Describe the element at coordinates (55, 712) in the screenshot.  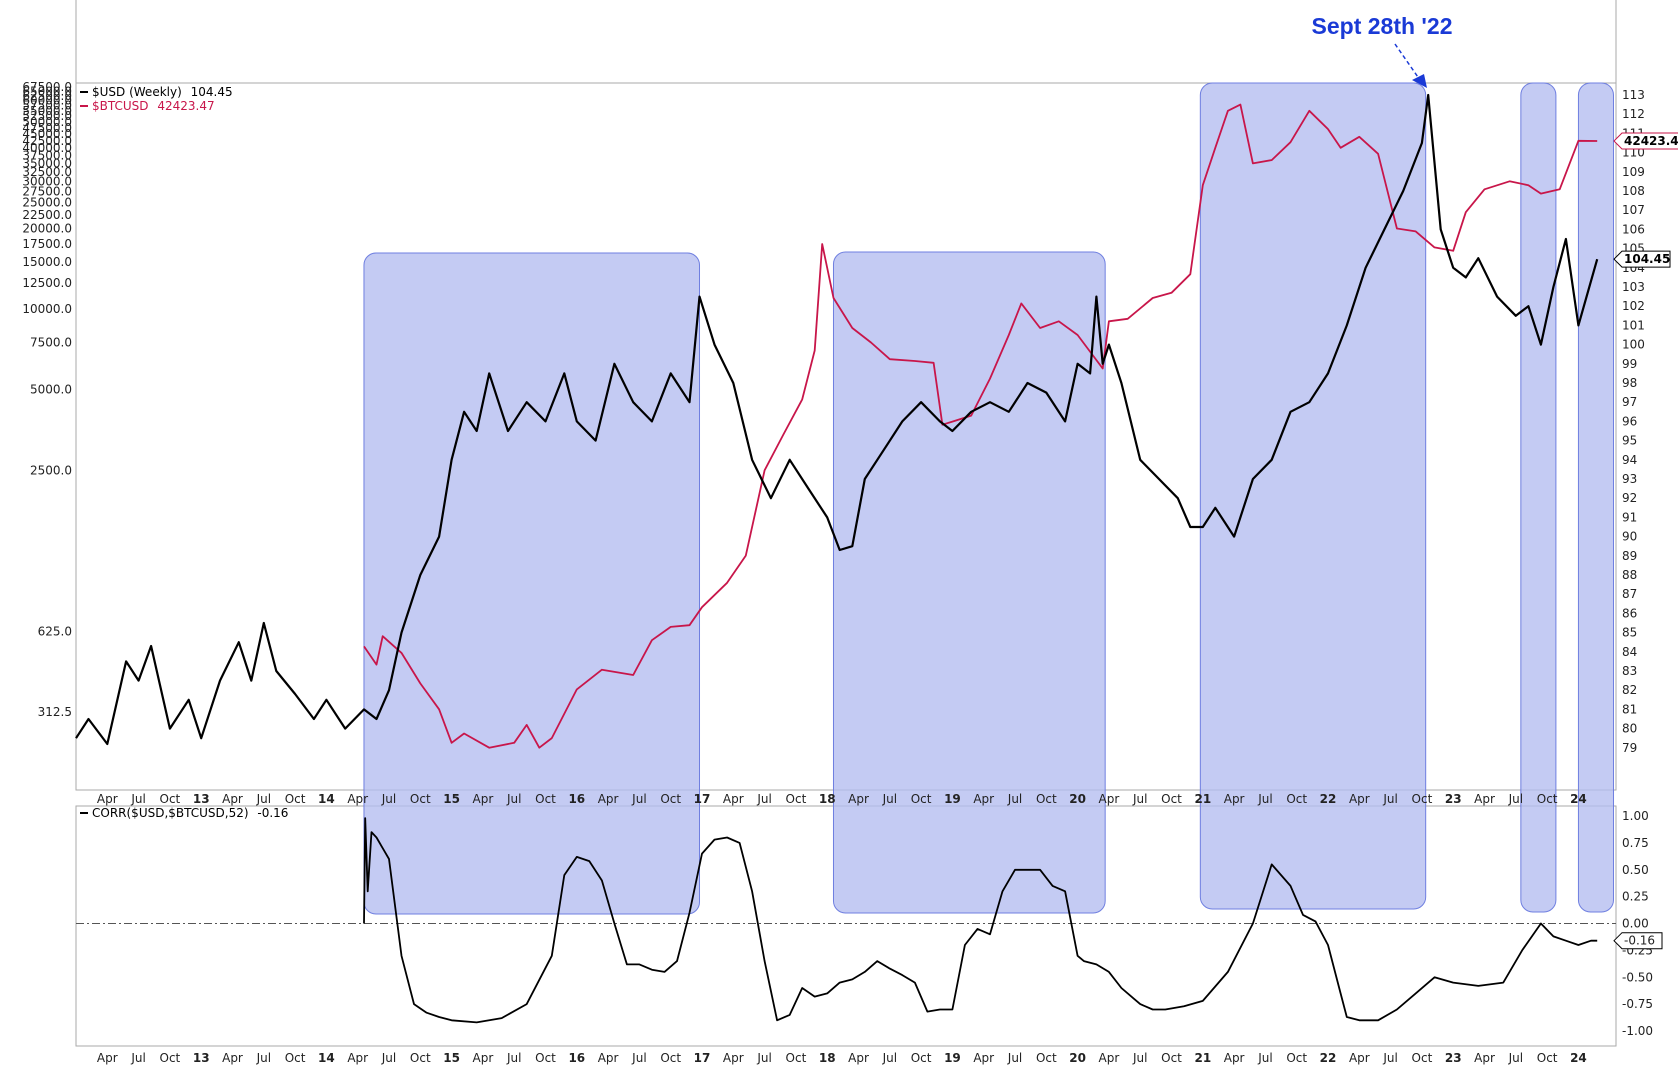
I see `left-axis-tick: 312.5` at that location.